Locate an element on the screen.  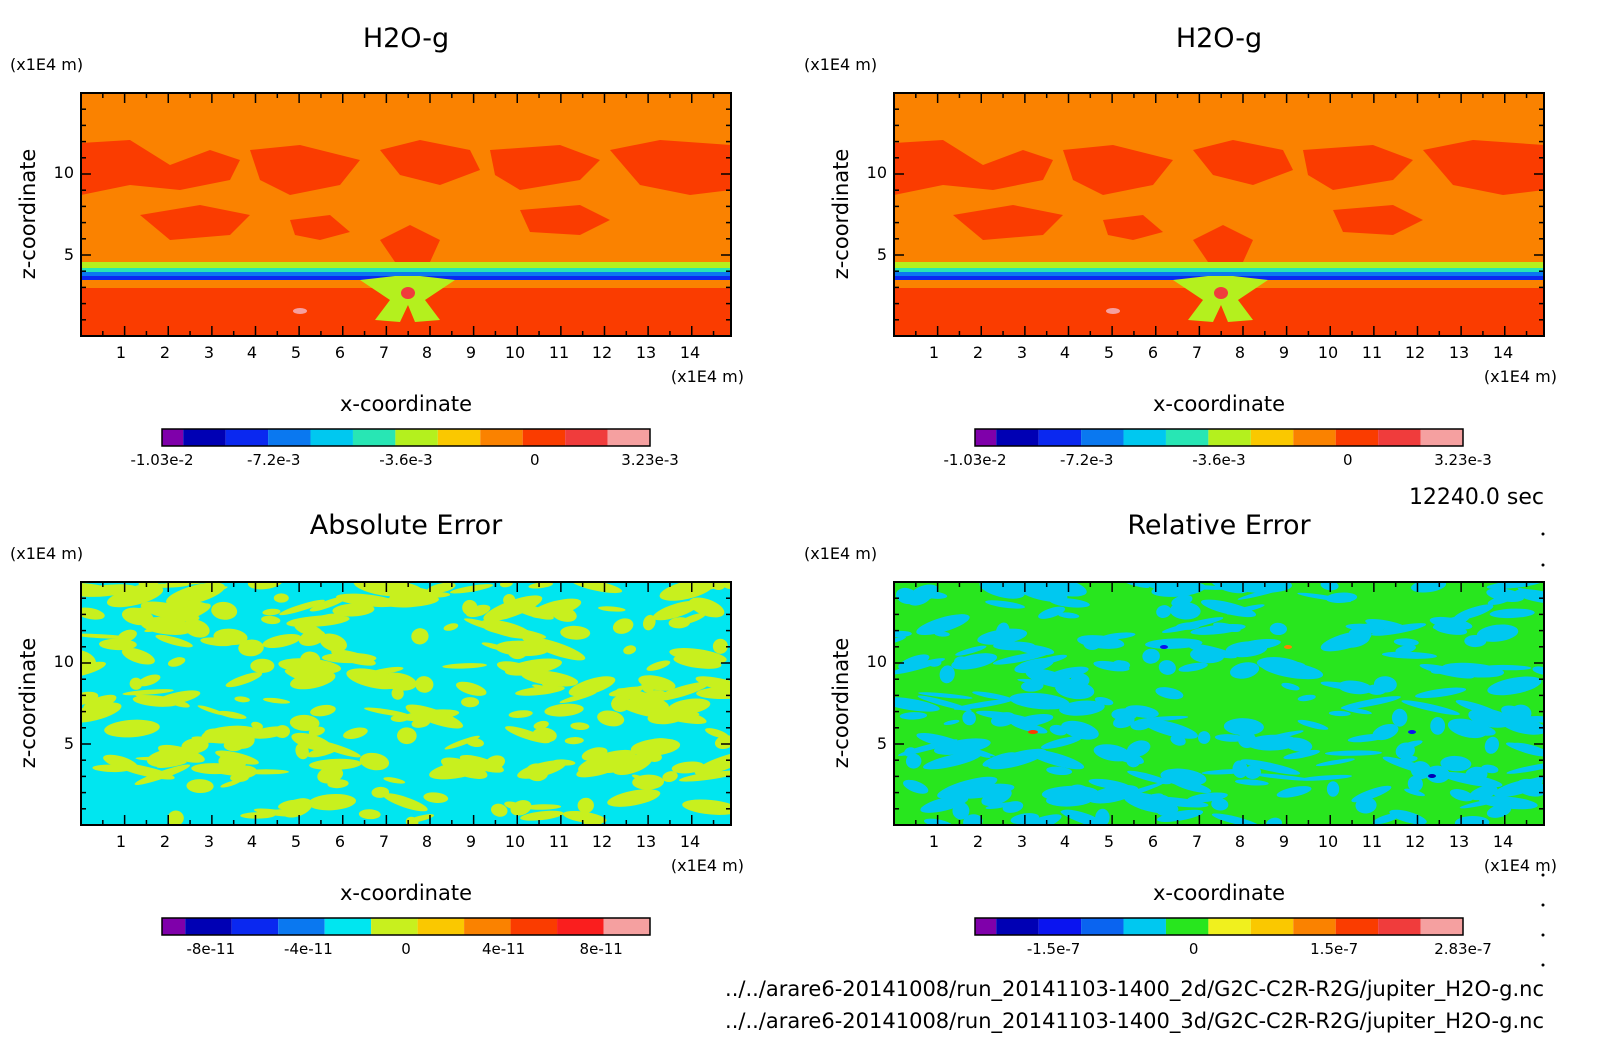
time-label: 12240.0 sec is located at coordinates (1476, 497).